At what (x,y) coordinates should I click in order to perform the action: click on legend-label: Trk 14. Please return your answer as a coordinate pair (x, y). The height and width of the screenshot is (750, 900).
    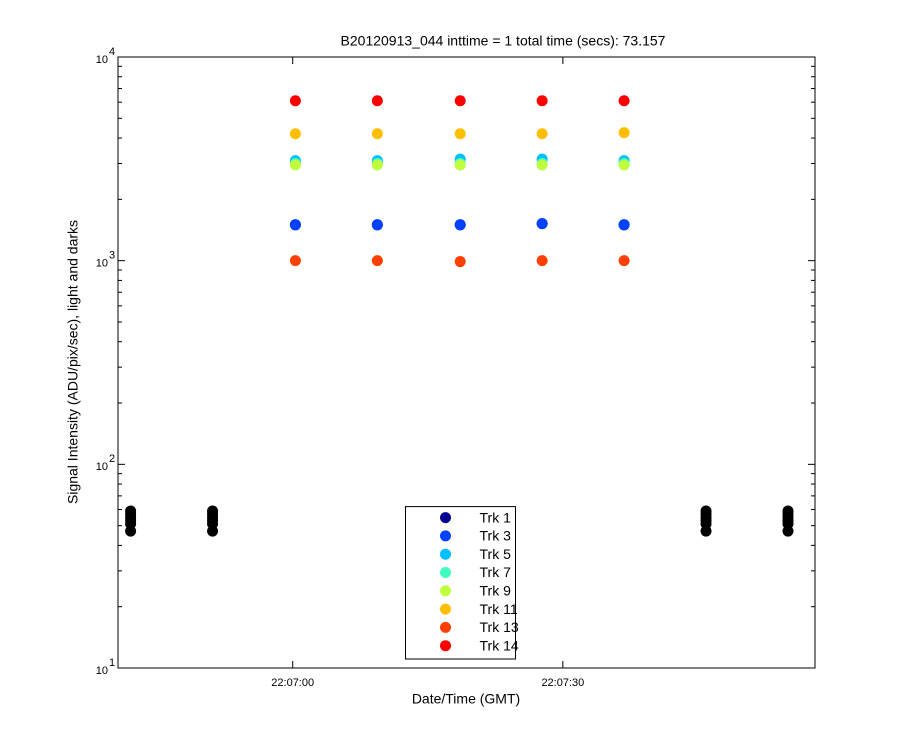
    Looking at the image, I should click on (499, 645).